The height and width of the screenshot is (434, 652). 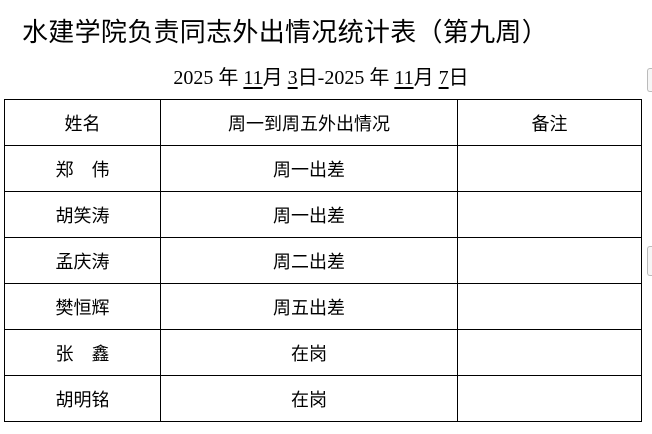 What do you see at coordinates (292, 78) in the screenshot?
I see `start-day: 3` at bounding box center [292, 78].